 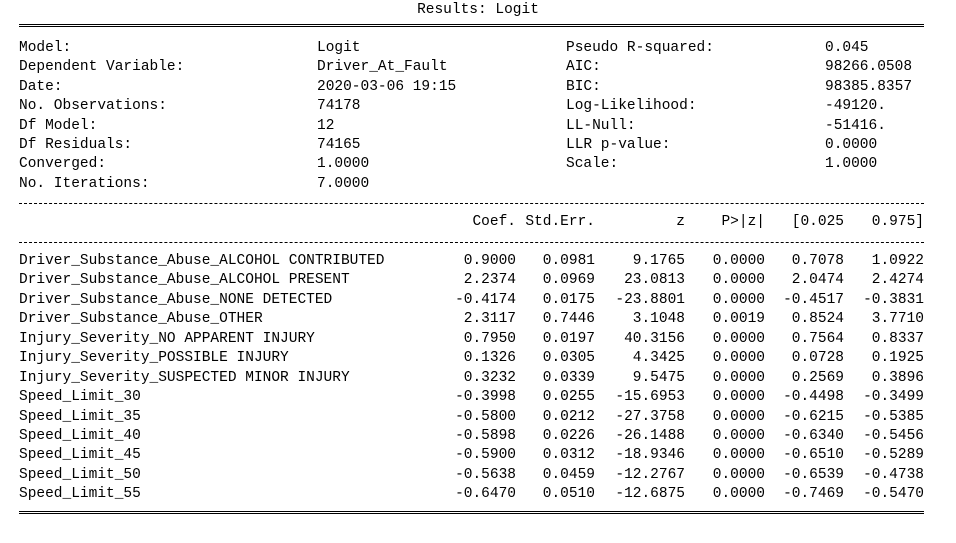 I want to click on stderr-value: 0.0197, so click(x=568, y=338).